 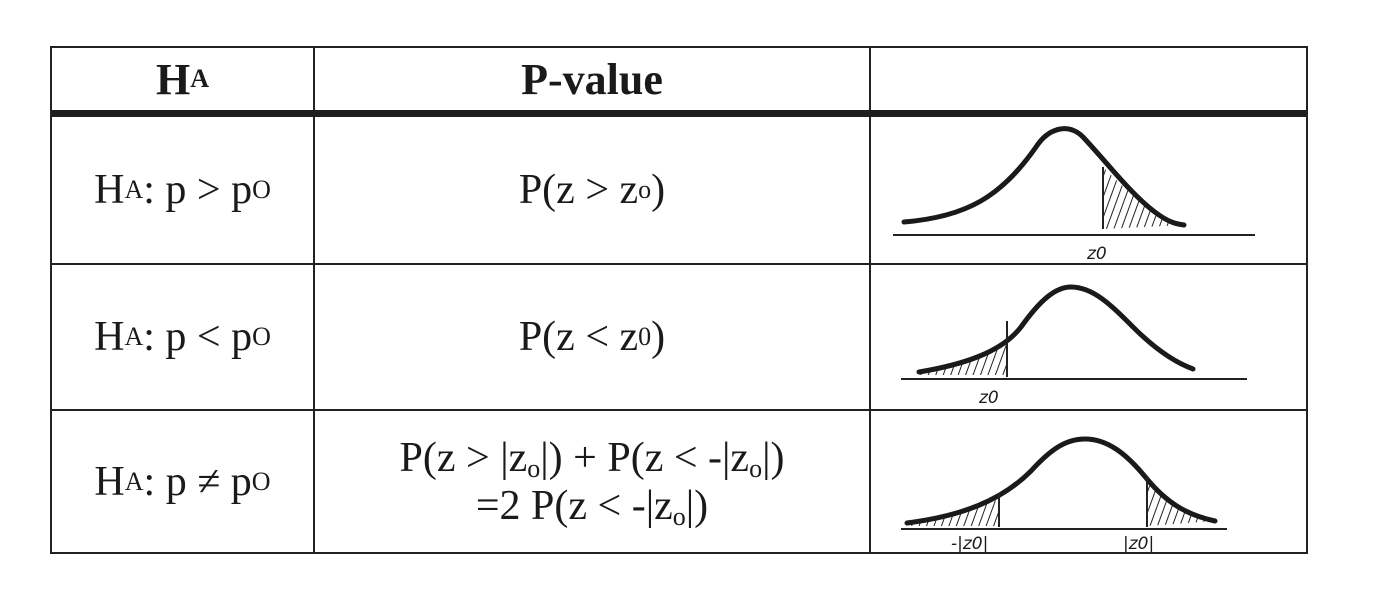 What do you see at coordinates (592, 506) in the screenshot?
I see `pvalue-two-sided-line2: =2 P(z < -|zo|)` at bounding box center [592, 506].